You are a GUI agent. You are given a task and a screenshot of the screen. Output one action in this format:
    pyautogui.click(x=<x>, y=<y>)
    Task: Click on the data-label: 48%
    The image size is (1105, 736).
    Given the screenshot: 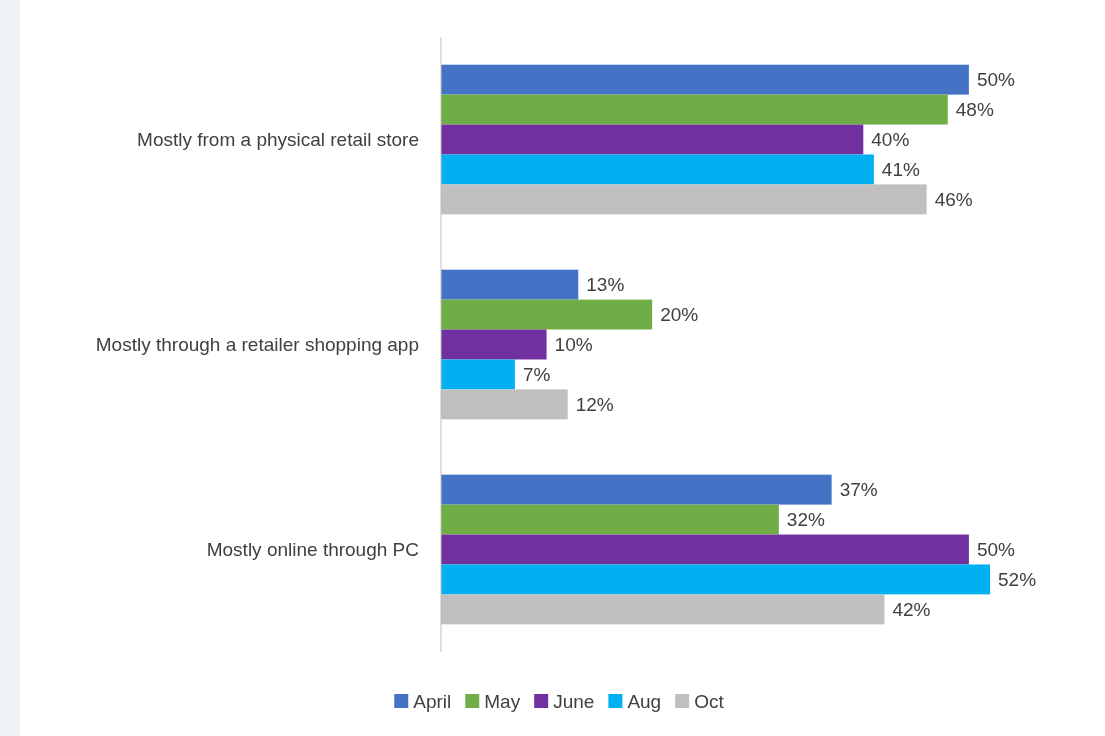 What is the action you would take?
    pyautogui.click(x=974, y=110)
    